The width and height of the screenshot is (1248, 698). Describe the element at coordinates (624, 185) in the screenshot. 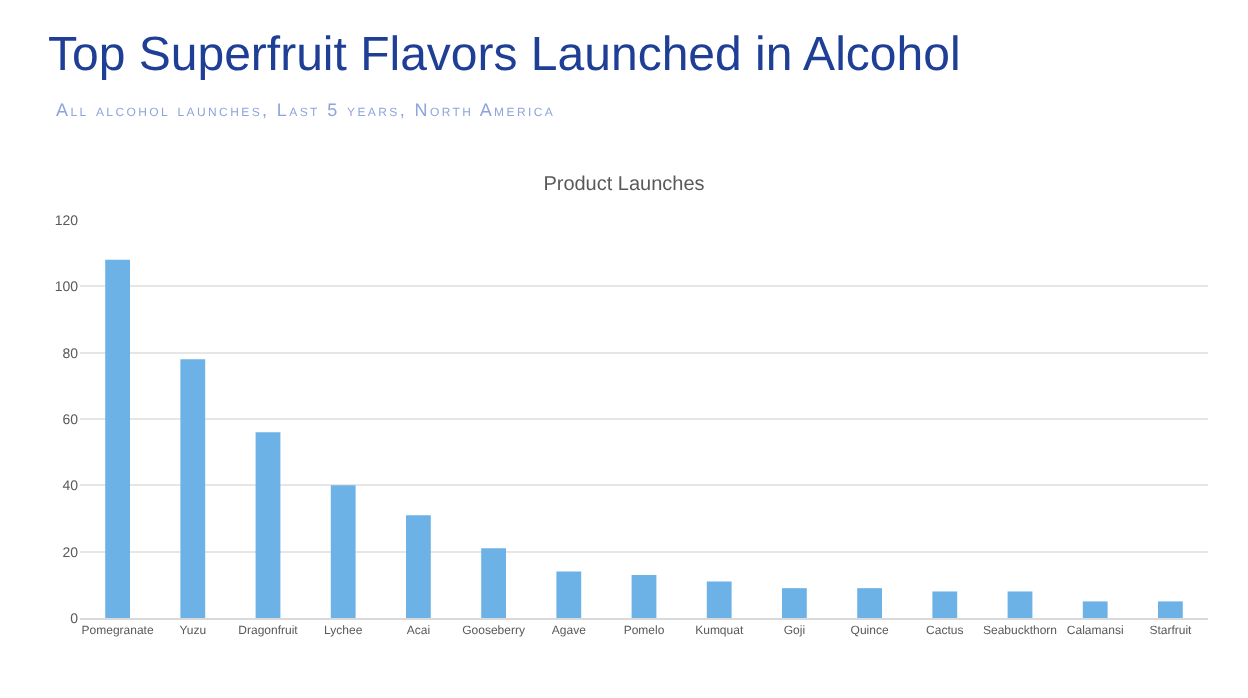

I see `y-axis-title: Product Launches` at that location.